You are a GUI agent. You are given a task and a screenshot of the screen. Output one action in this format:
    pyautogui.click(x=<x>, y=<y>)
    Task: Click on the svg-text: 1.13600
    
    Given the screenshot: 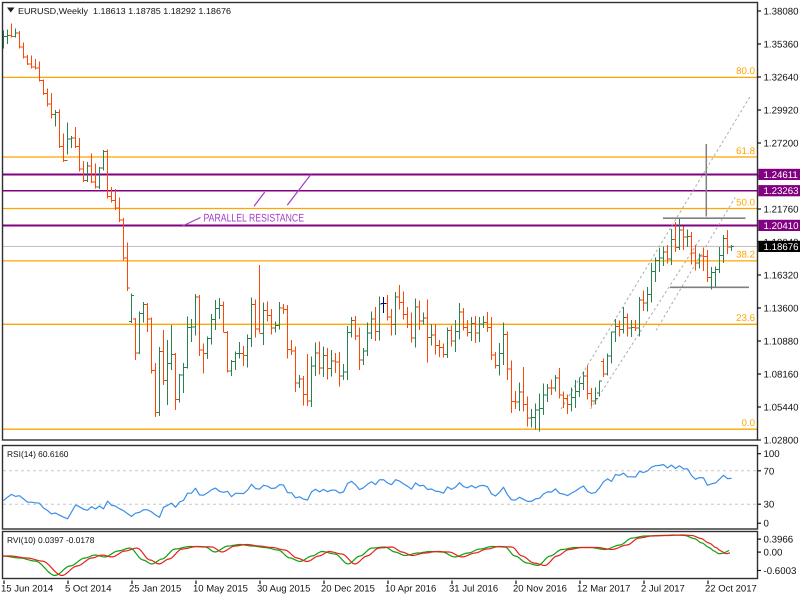 What is the action you would take?
    pyautogui.click(x=782, y=309)
    